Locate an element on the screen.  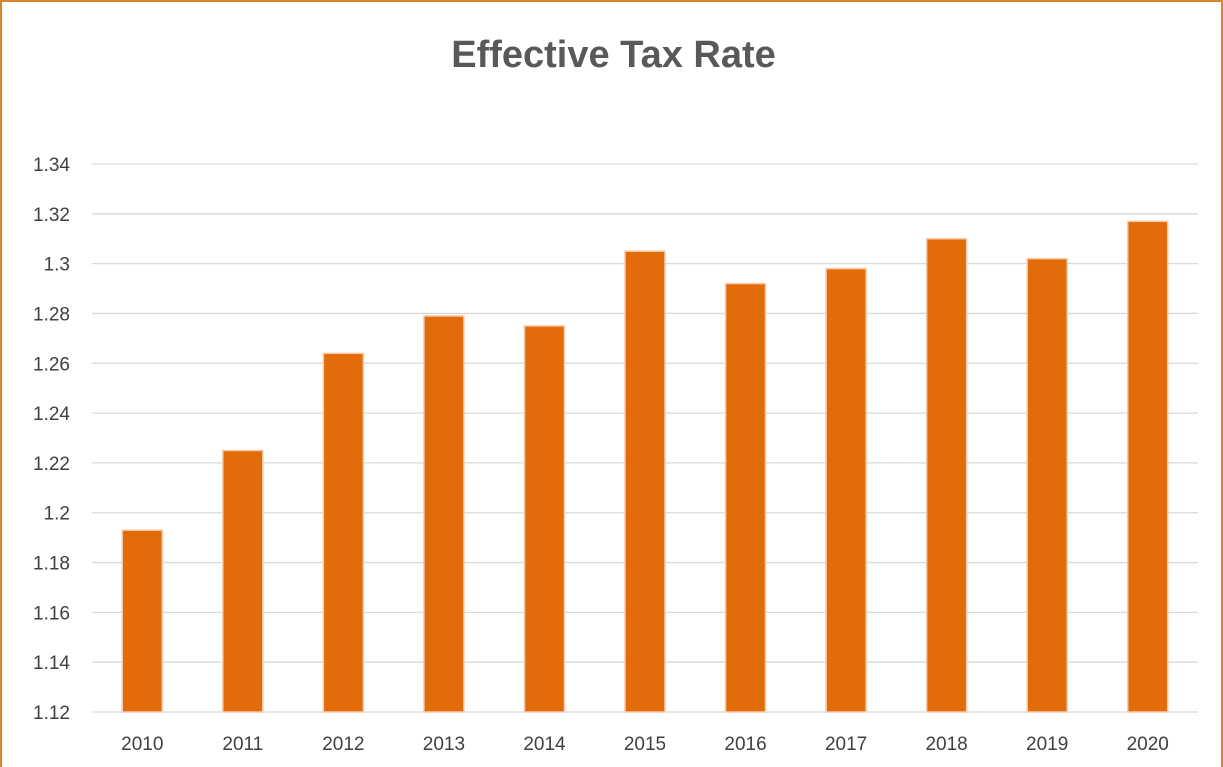
bar-2019 is located at coordinates (1047, 485).